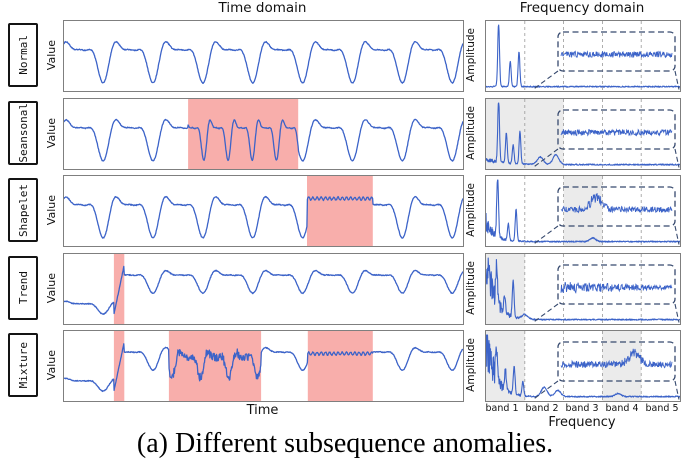 This screenshot has width=690, height=464. What do you see at coordinates (582, 422) in the screenshot?
I see `frequency-axis-label: Frequency` at bounding box center [582, 422].